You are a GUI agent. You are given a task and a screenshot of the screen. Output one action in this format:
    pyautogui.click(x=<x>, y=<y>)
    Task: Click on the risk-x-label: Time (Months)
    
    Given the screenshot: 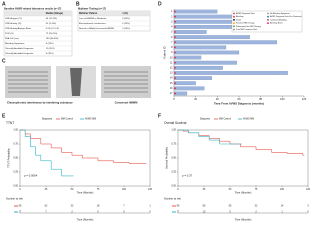 What is the action you would take?
    pyautogui.click(x=243, y=220)
    